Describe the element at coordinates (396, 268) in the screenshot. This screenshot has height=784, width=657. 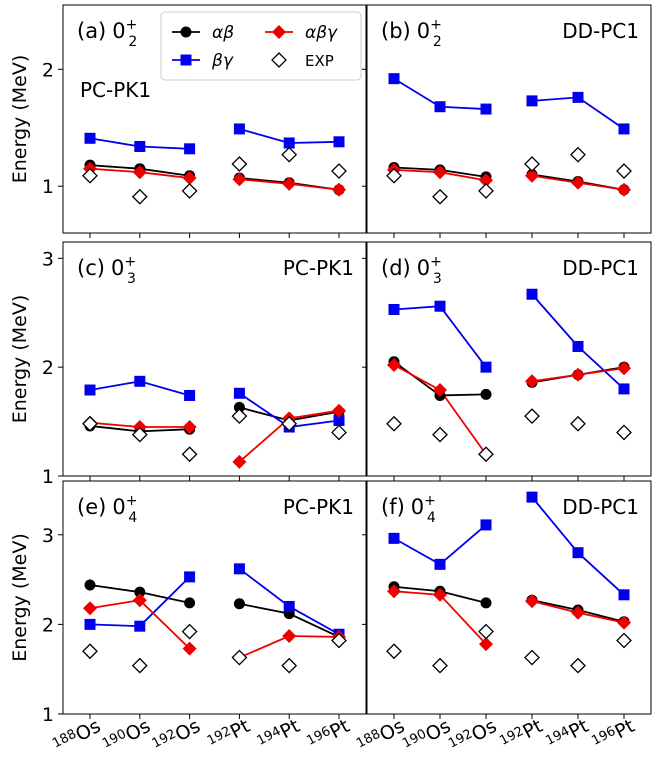
I see `panel-letter: (d)` at that location.